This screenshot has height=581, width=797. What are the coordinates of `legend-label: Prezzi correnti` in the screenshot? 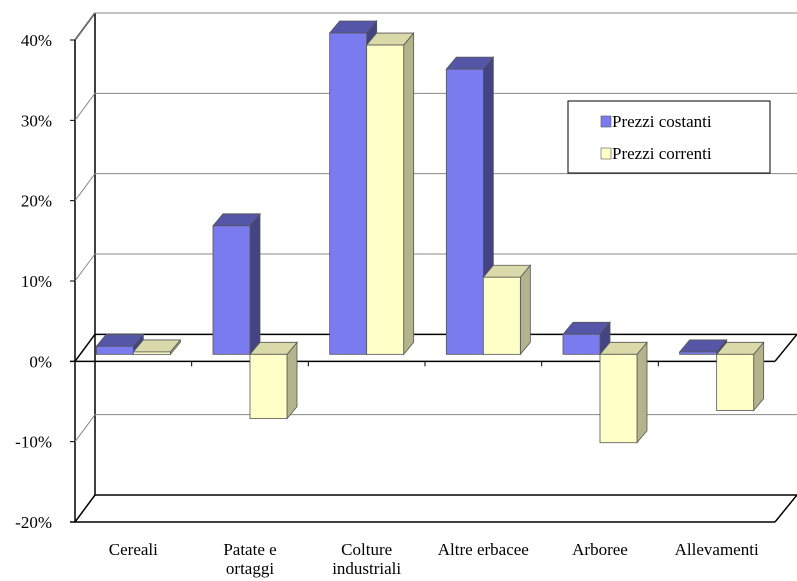 It's located at (662, 153).